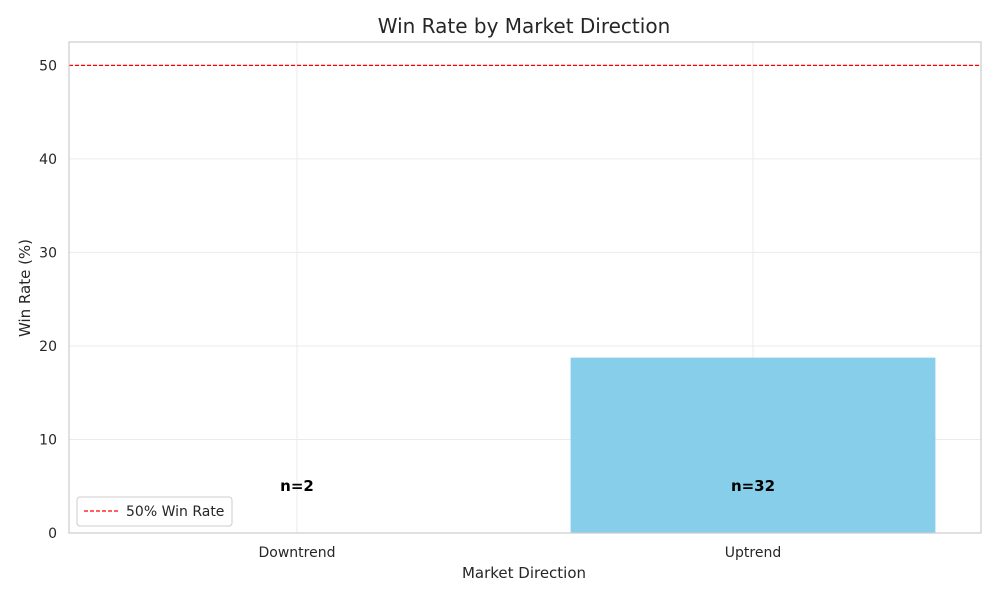 This screenshot has width=1000, height=600. I want to click on y-tick-label: 30, so click(48, 253).